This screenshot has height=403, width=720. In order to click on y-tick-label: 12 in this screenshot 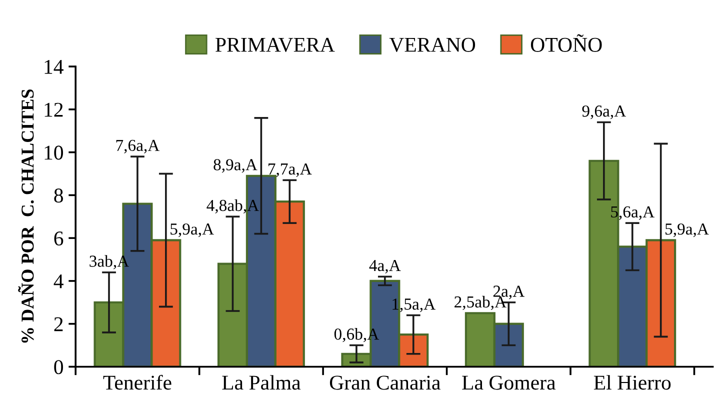, I will do `click(53, 109)`.